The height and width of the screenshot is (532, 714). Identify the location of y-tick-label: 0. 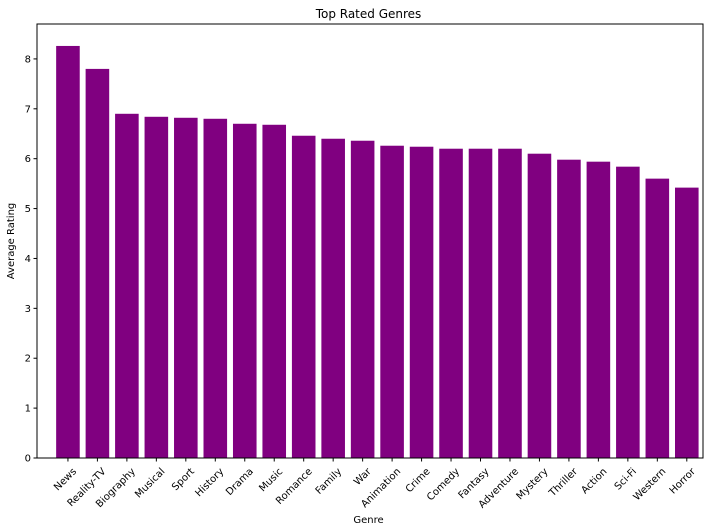
(28, 459).